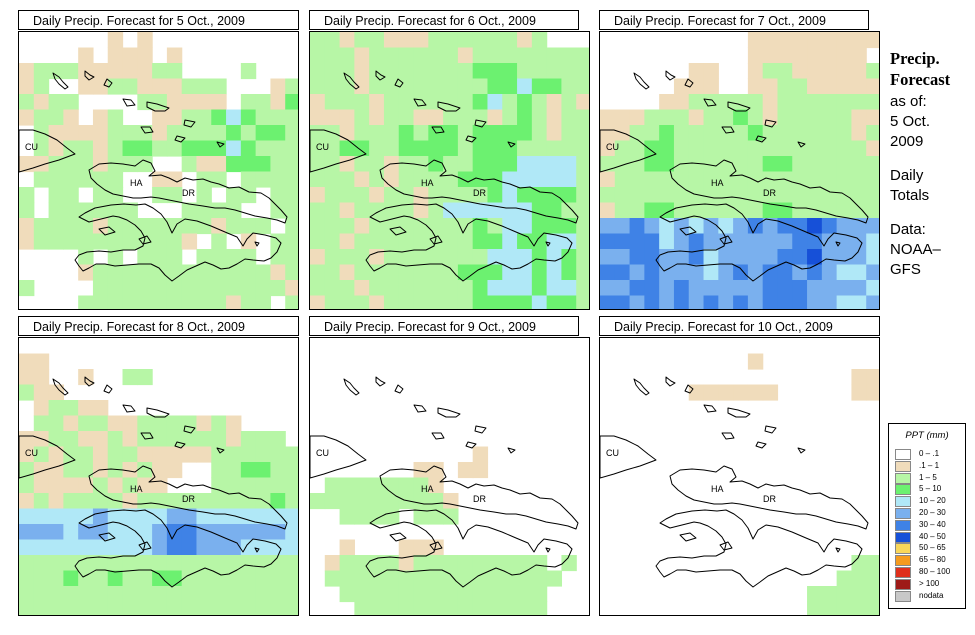 The height and width of the screenshot is (635, 975). What do you see at coordinates (739, 484) in the screenshot?
I see `precip-grid-svg: CU HA DR` at bounding box center [739, 484].